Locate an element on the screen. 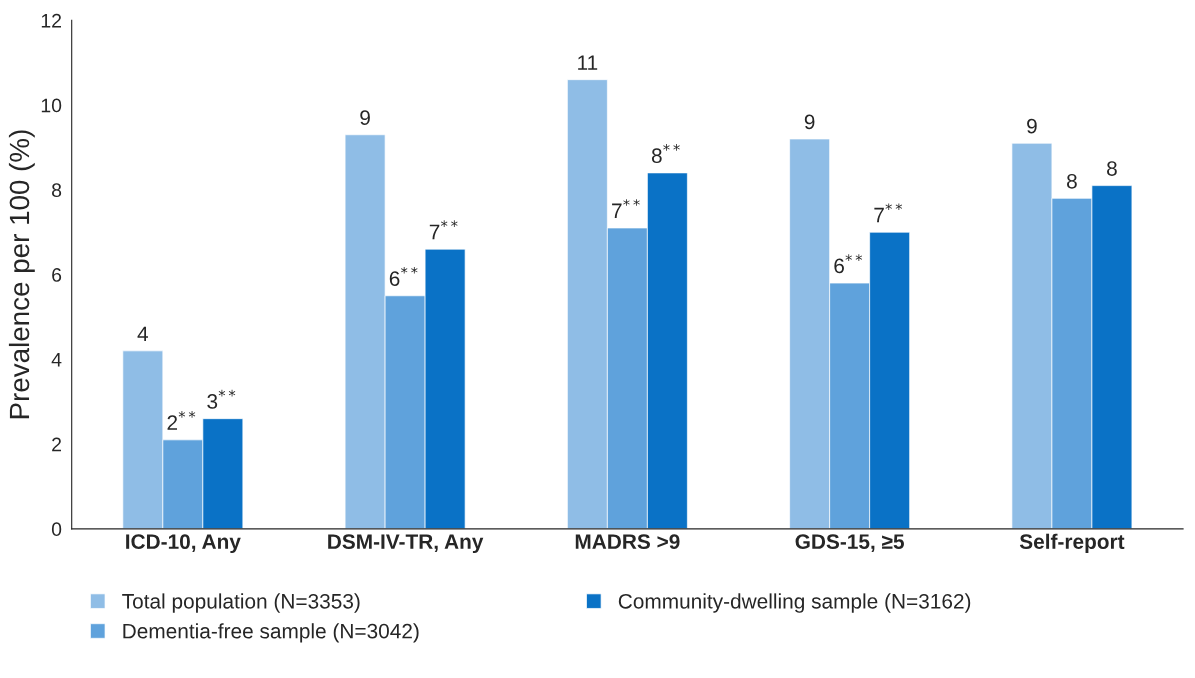  y-tick-label: 12 is located at coordinates (51, 20).